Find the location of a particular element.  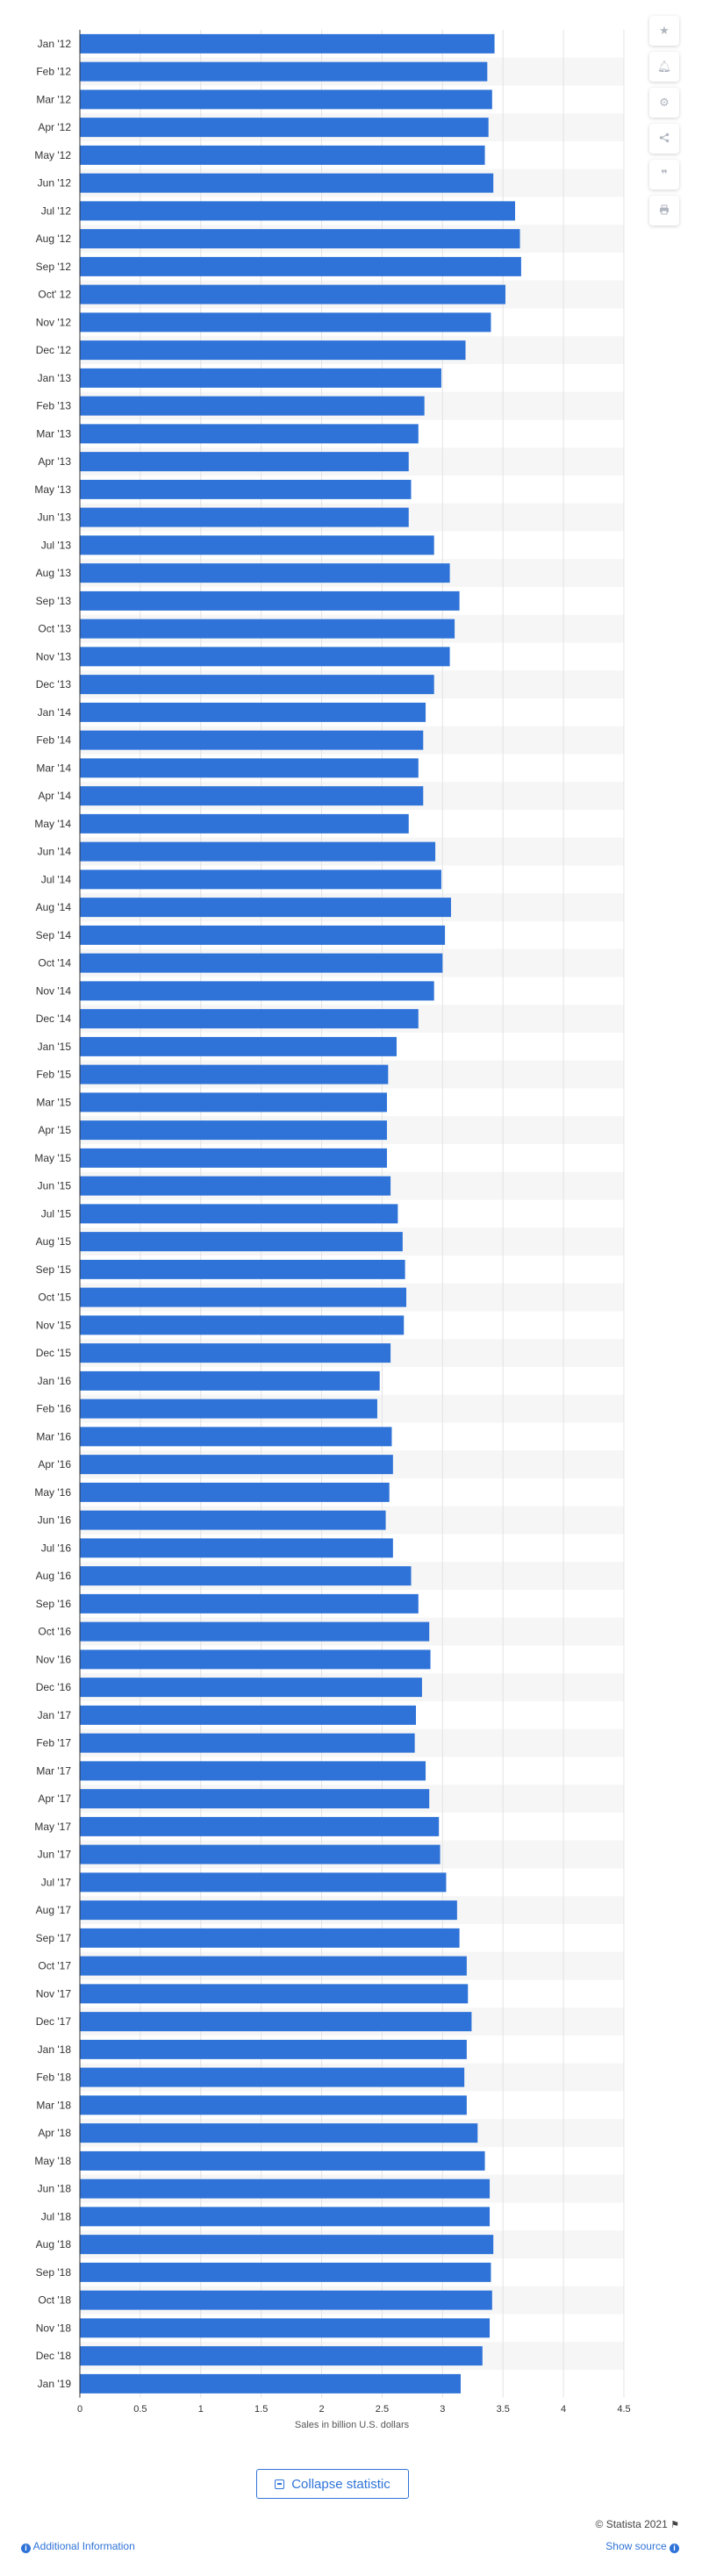

x-tick-label: 3.5 is located at coordinates (503, 2409).